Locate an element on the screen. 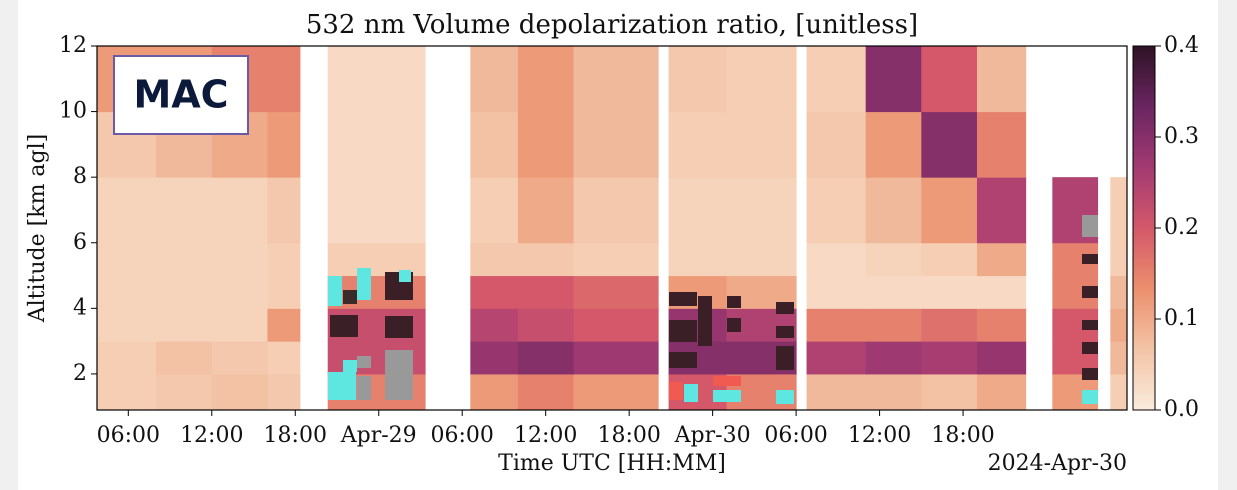 This screenshot has height=490, width=1237. y-tick-label: 12 is located at coordinates (73, 45).